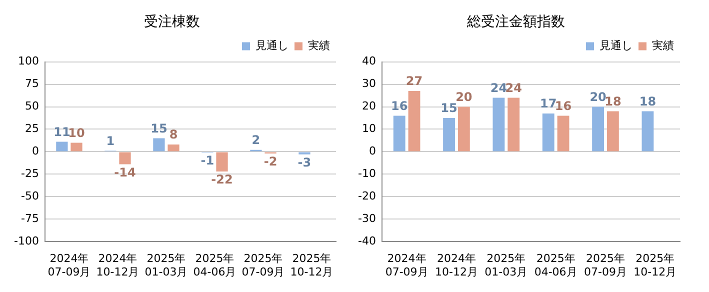 The height and width of the screenshot is (292, 709). Describe the element at coordinates (26, 241) in the screenshot. I see `y-tick-label: -100` at that location.